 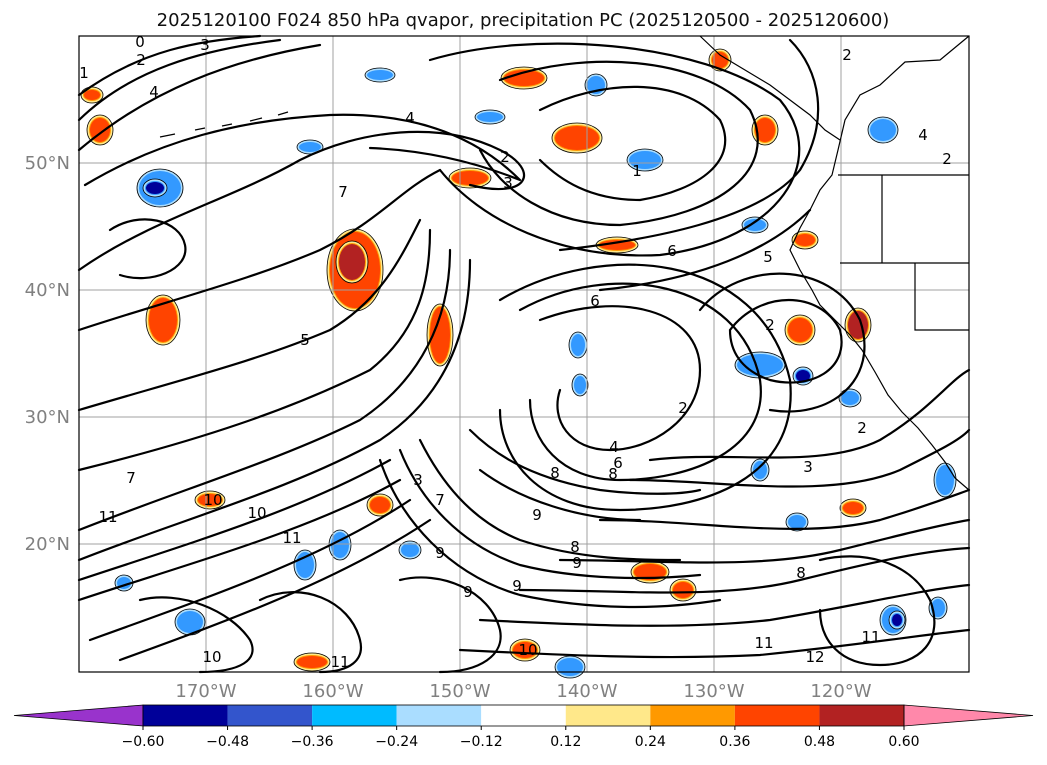 I want to click on lat-label-20n: 20°N, so click(x=47, y=544).